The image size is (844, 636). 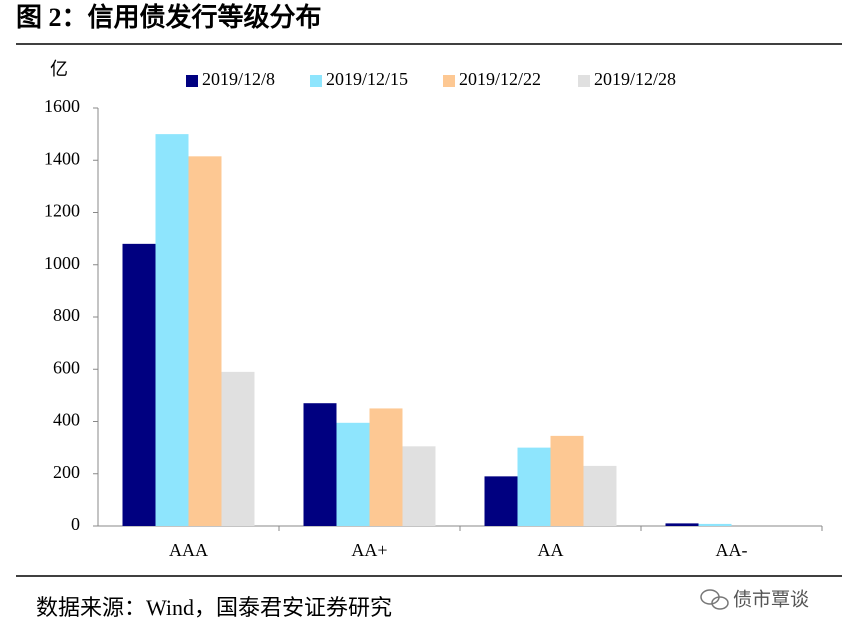 I want to click on y-tick-label: 1000, so click(x=62, y=263).